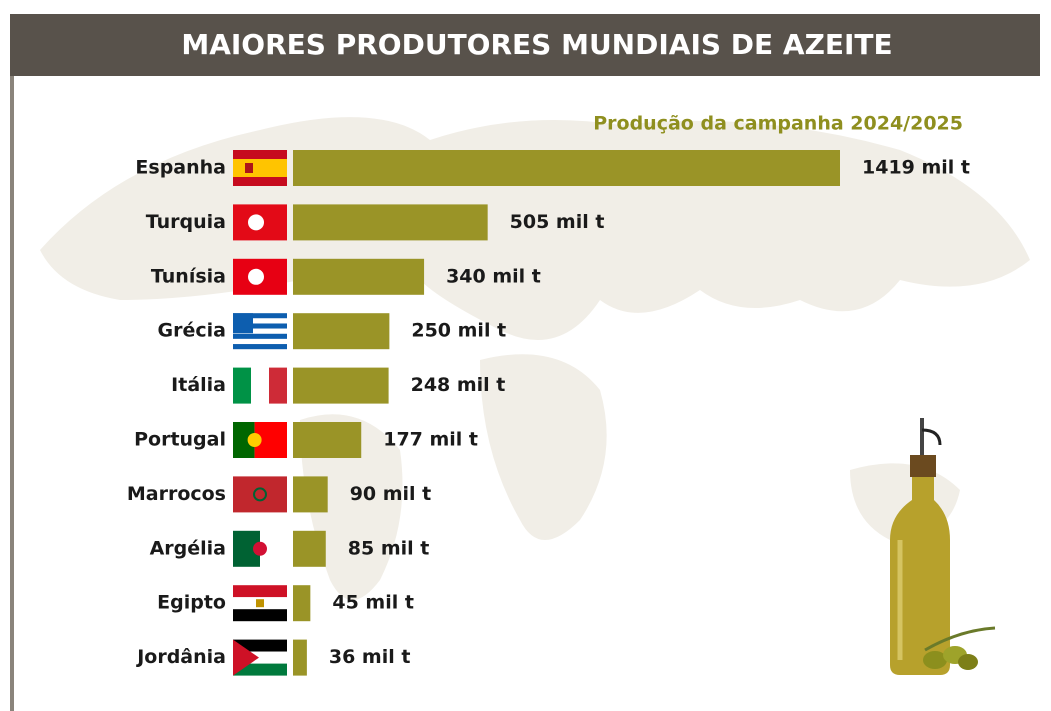  I want to click on left-border, so click(12, 393).